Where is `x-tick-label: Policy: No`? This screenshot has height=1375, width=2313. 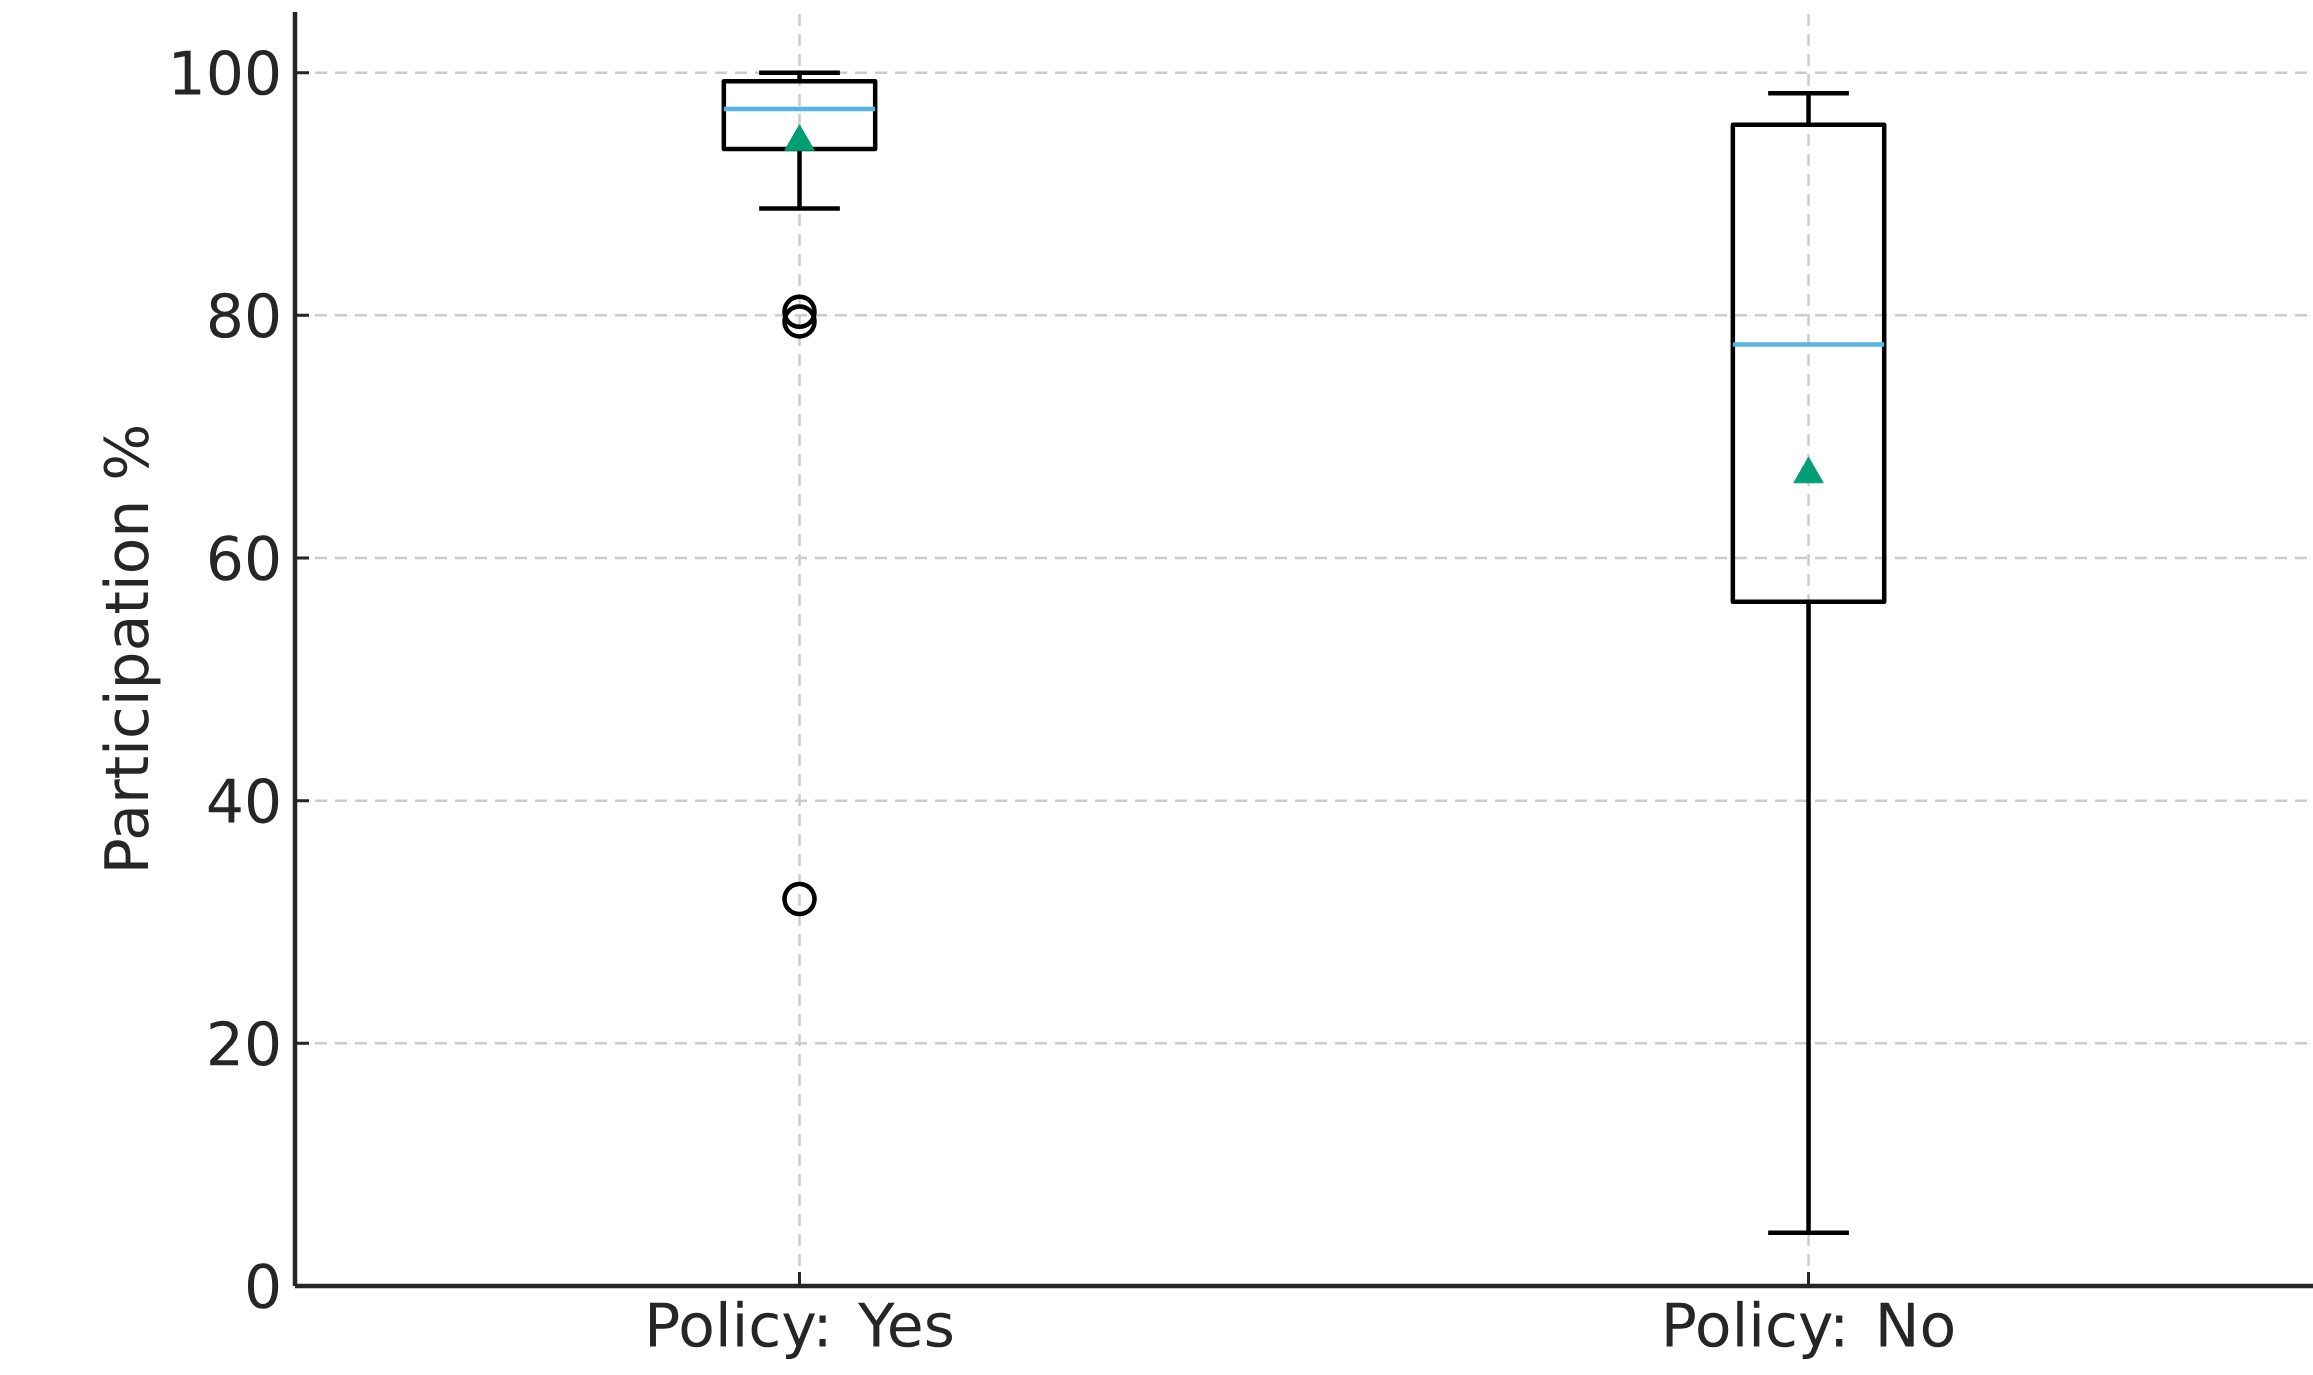 x-tick-label: Policy: No is located at coordinates (1809, 1329).